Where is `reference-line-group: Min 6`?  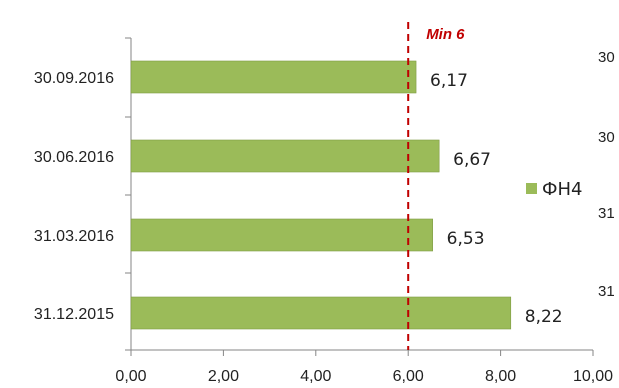
reference-line-group: Min 6 is located at coordinates (436, 186).